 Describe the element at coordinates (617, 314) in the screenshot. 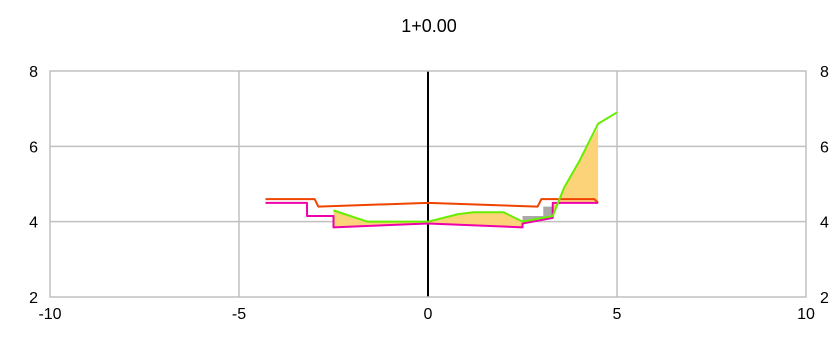

I see `x-tick-label: 5` at that location.